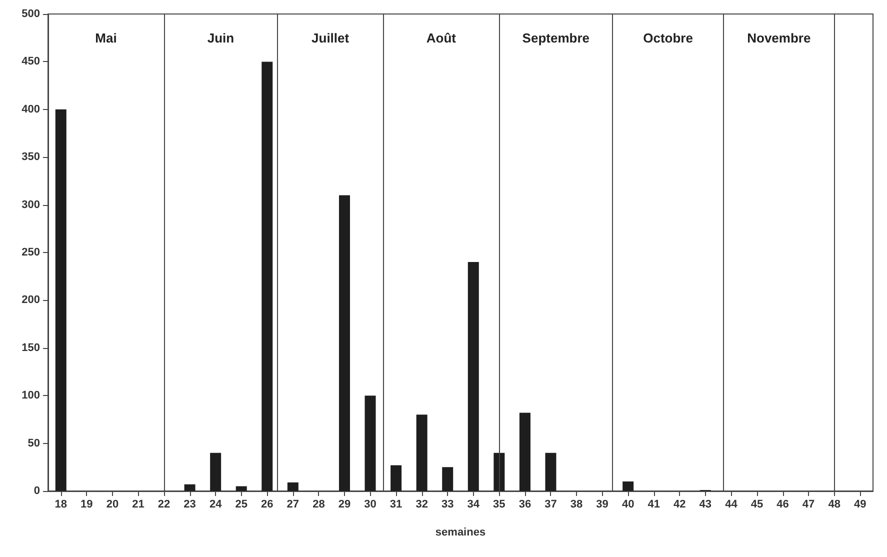 The image size is (887, 557). What do you see at coordinates (499, 504) in the screenshot?
I see `x-tick-label: 35` at bounding box center [499, 504].